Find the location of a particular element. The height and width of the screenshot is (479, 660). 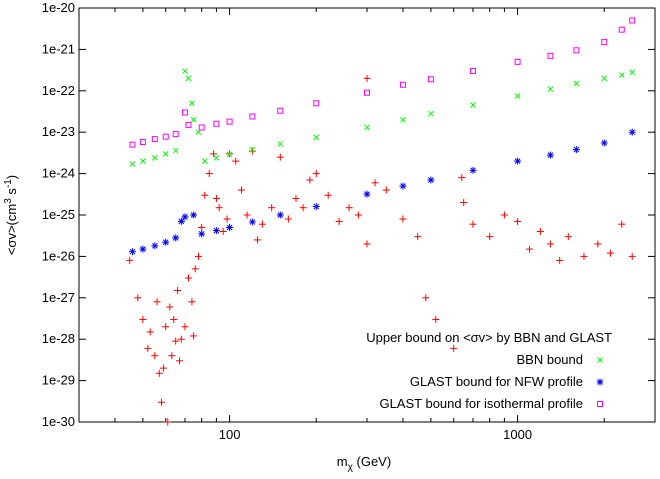

y-tick-label: 1e-20 is located at coordinates (58, 7).